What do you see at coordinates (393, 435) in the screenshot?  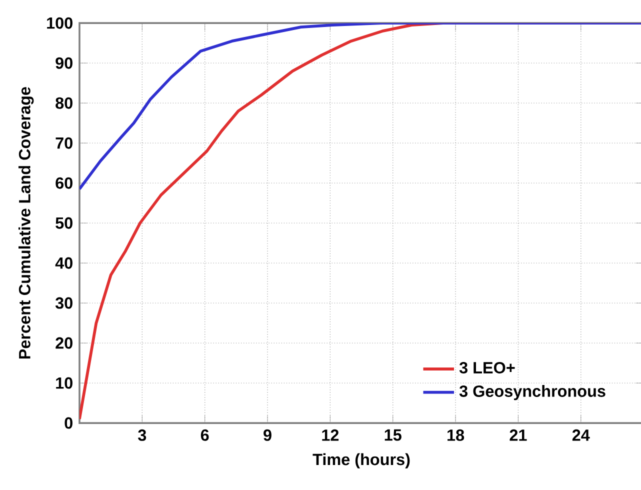 I see `x-tick-label: 15` at bounding box center [393, 435].